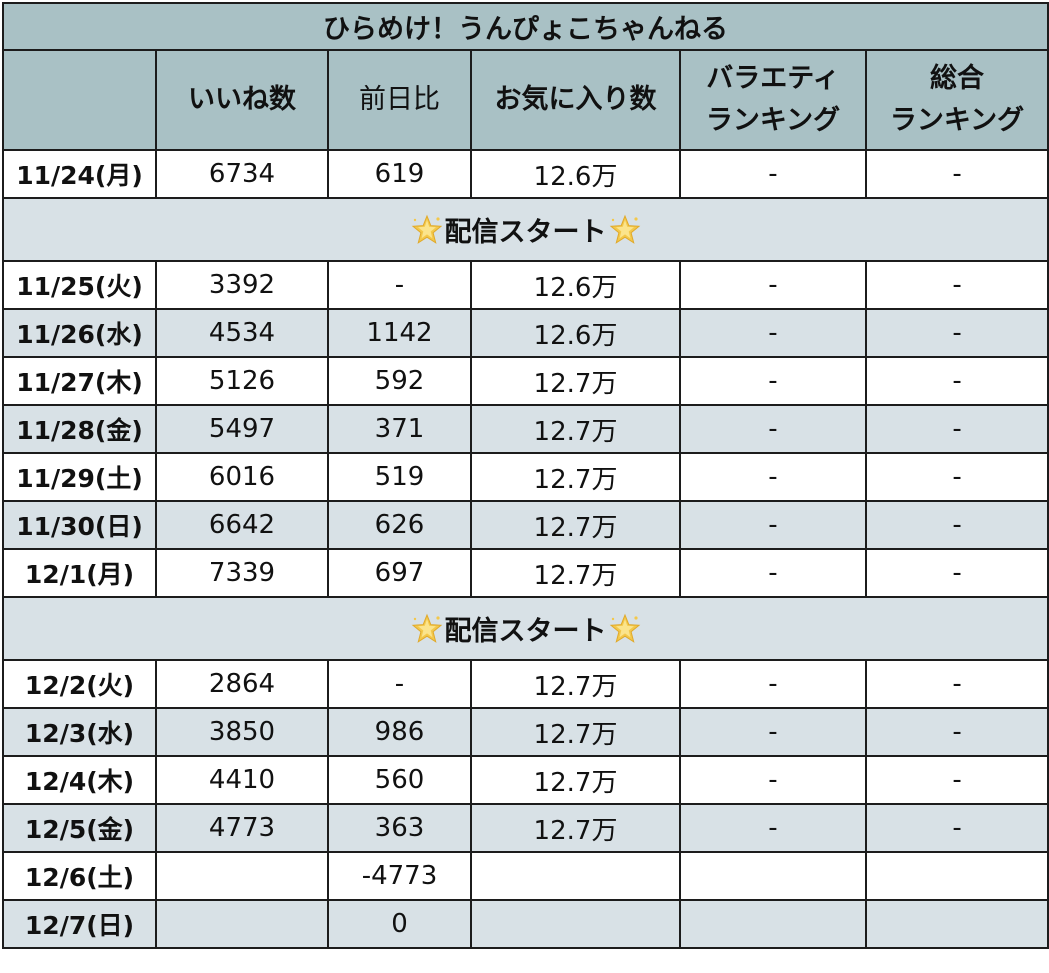 Image resolution: width=1049 pixels, height=973 pixels. I want to click on header-favorites-label: お気に入り数, so click(575, 99).